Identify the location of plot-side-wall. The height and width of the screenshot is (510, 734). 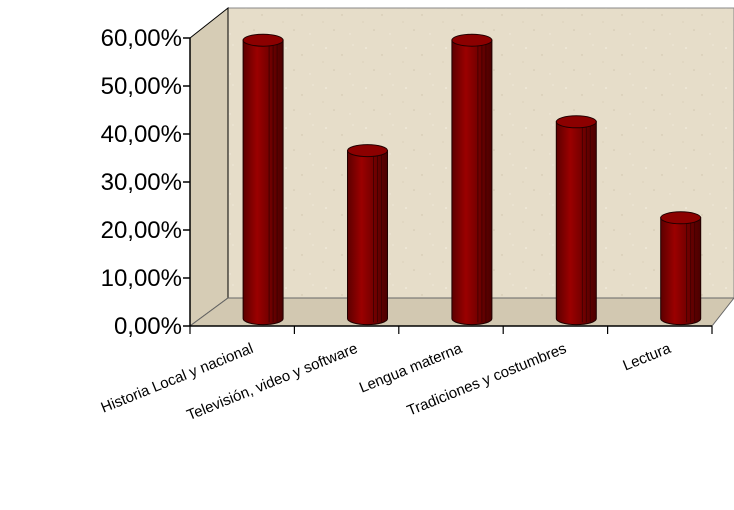
(209, 166).